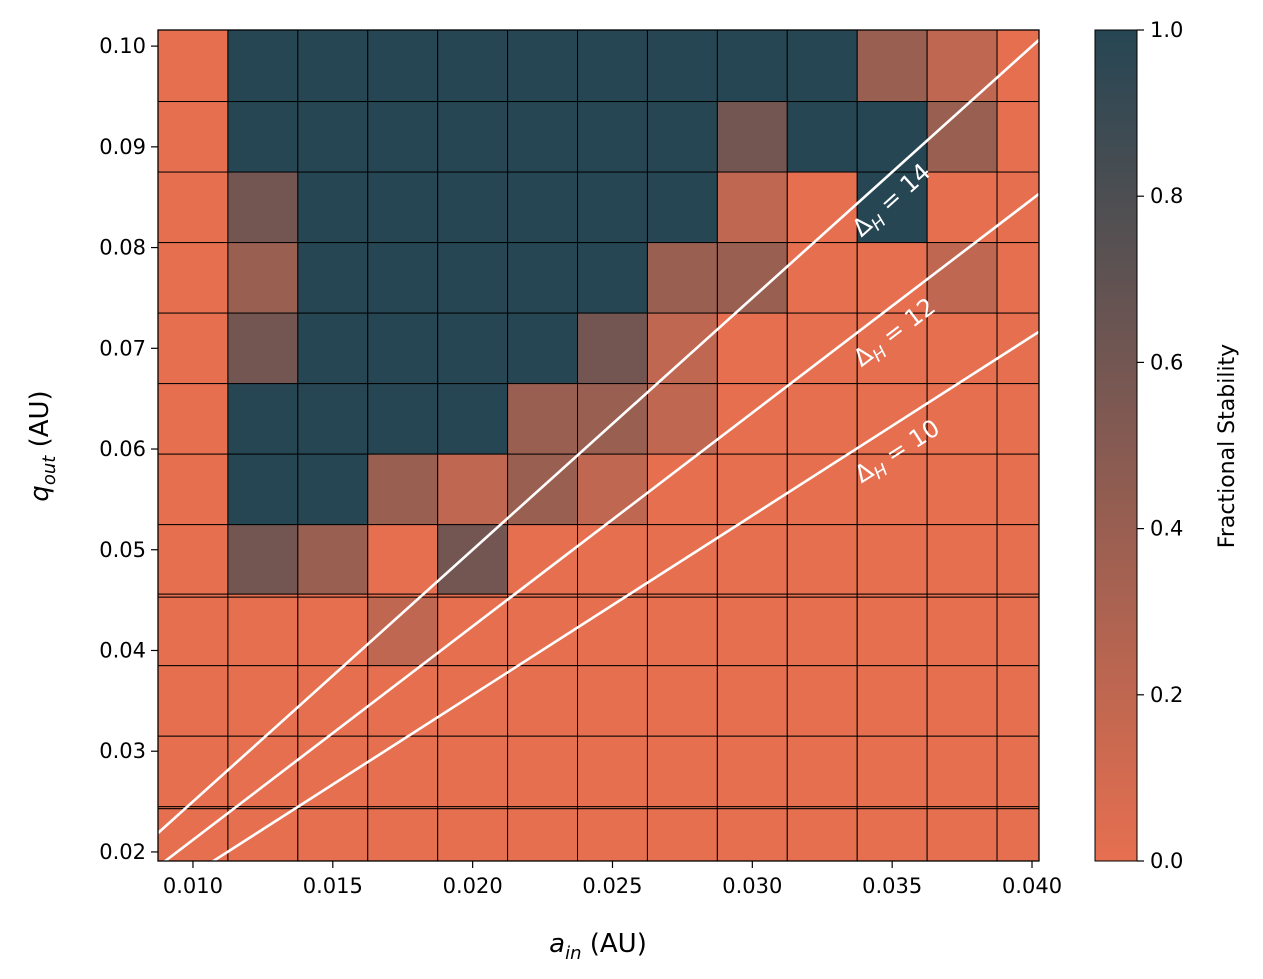 Image resolution: width=1263 pixels, height=979 pixels. Describe the element at coordinates (1166, 196) in the screenshot. I see `colorbar-tick-label: 0.8` at that location.